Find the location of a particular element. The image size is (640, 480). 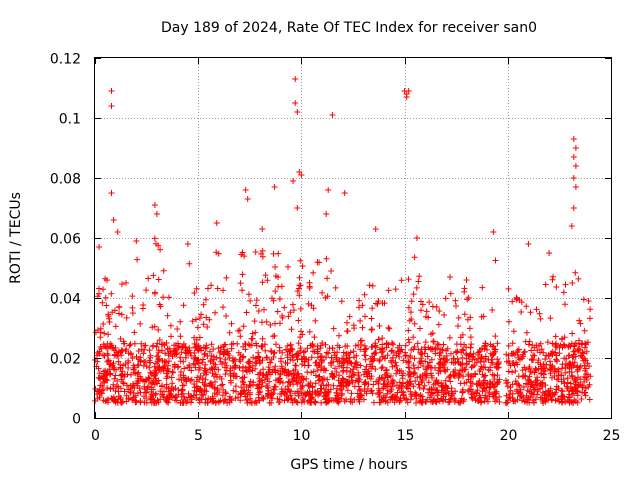

x-tick-label: 0 is located at coordinates (95, 436).